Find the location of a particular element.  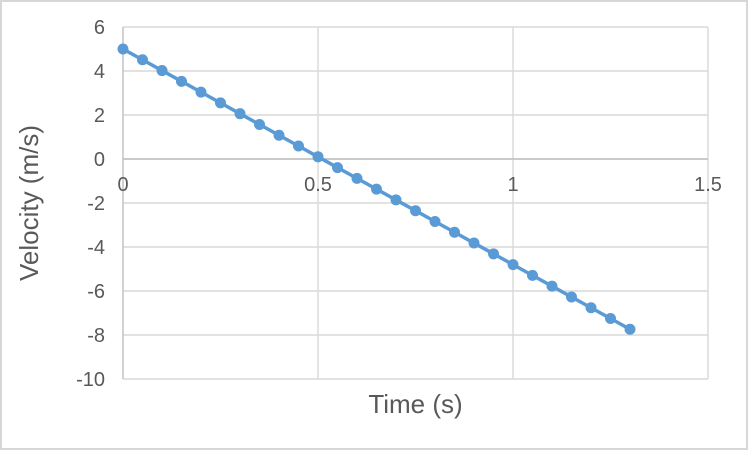

y-tick-label: -2 is located at coordinates (96, 204).